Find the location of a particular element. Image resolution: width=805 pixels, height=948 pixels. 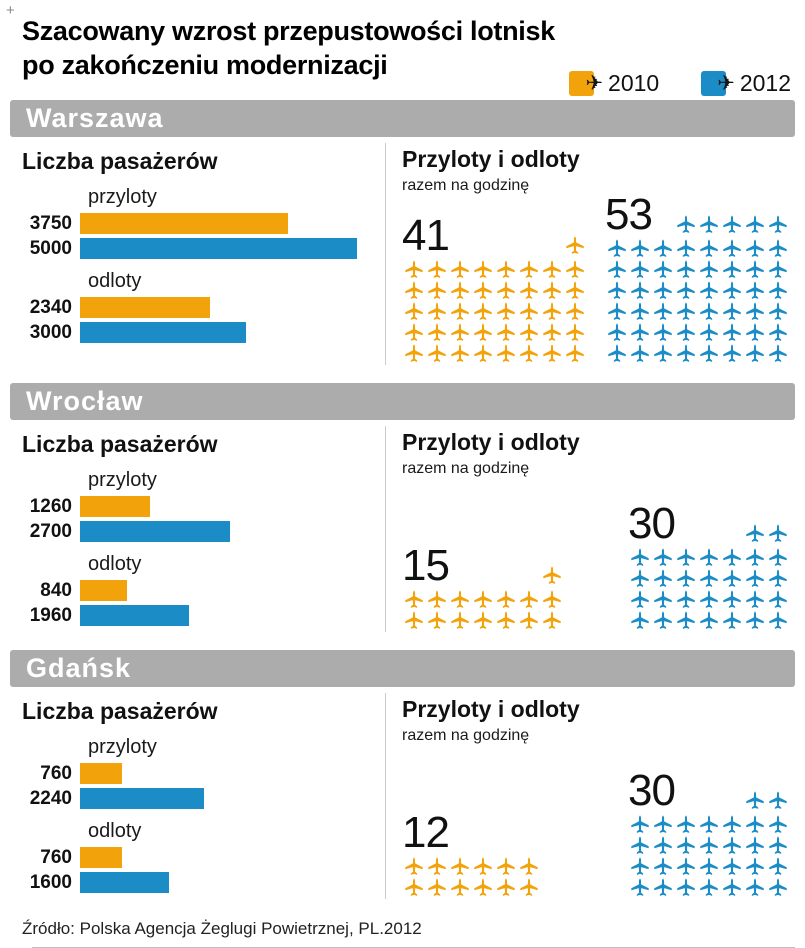

pictogram-head: 53 is located at coordinates (697, 215).